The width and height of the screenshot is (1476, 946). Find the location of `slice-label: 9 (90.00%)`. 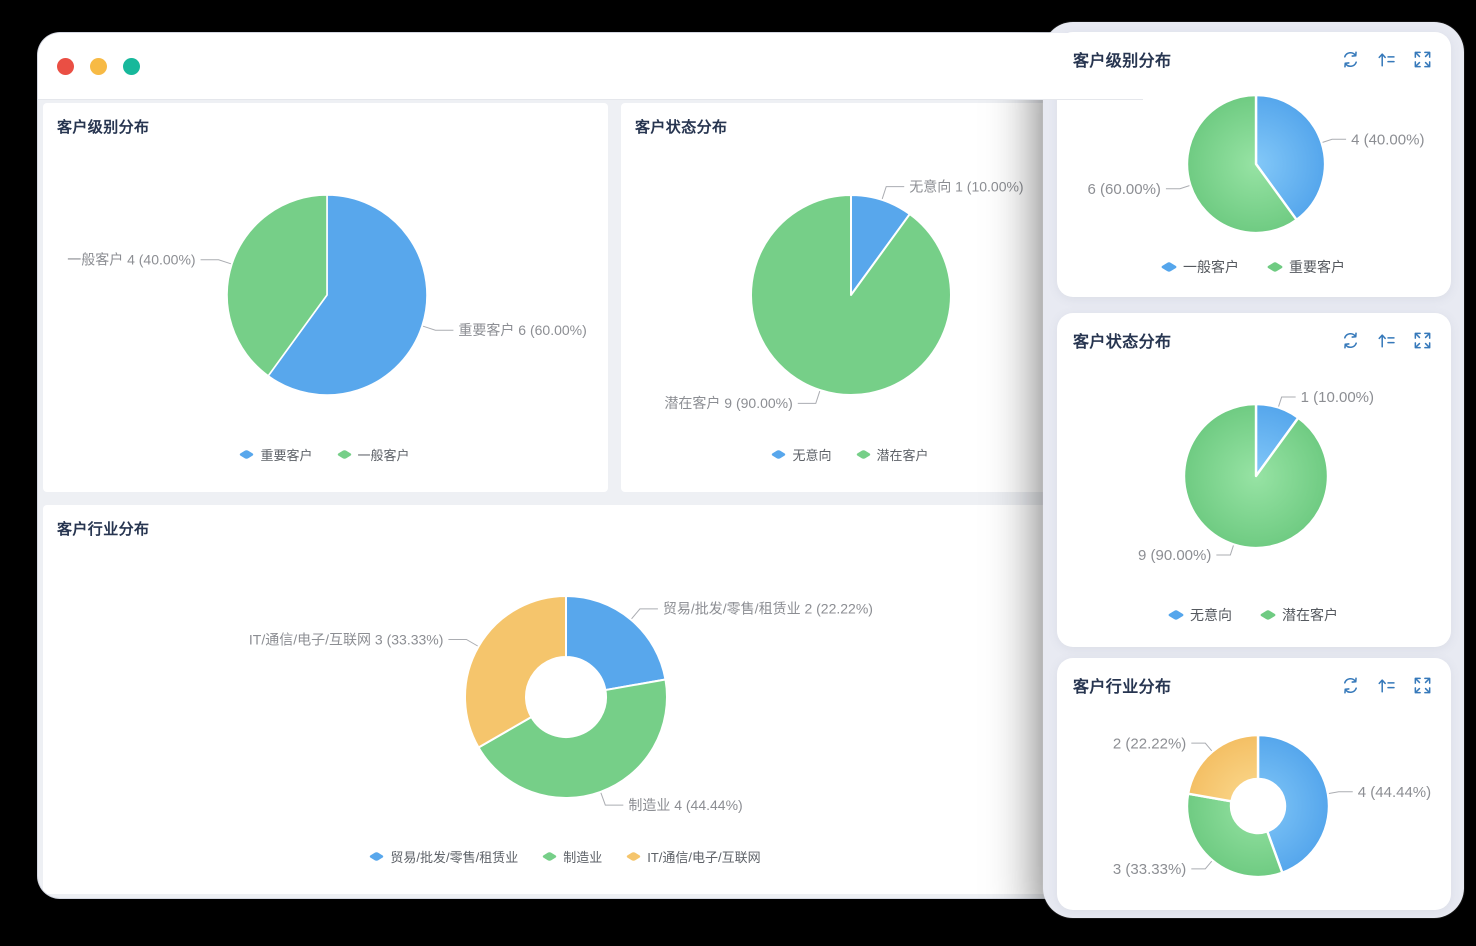

slice-label: 9 (90.00%) is located at coordinates (1174, 555).